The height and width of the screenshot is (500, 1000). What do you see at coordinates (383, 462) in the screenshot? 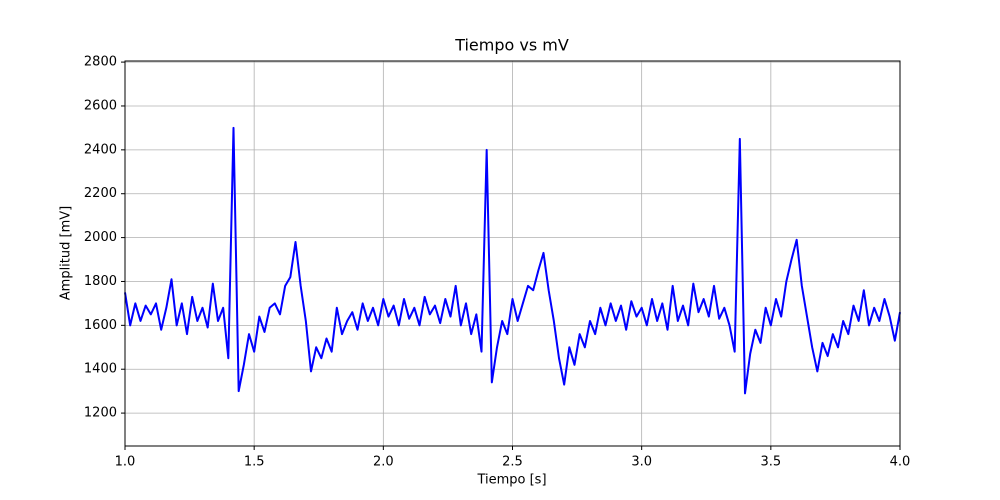
I see `x-tick-label: 2.0` at bounding box center [383, 462].